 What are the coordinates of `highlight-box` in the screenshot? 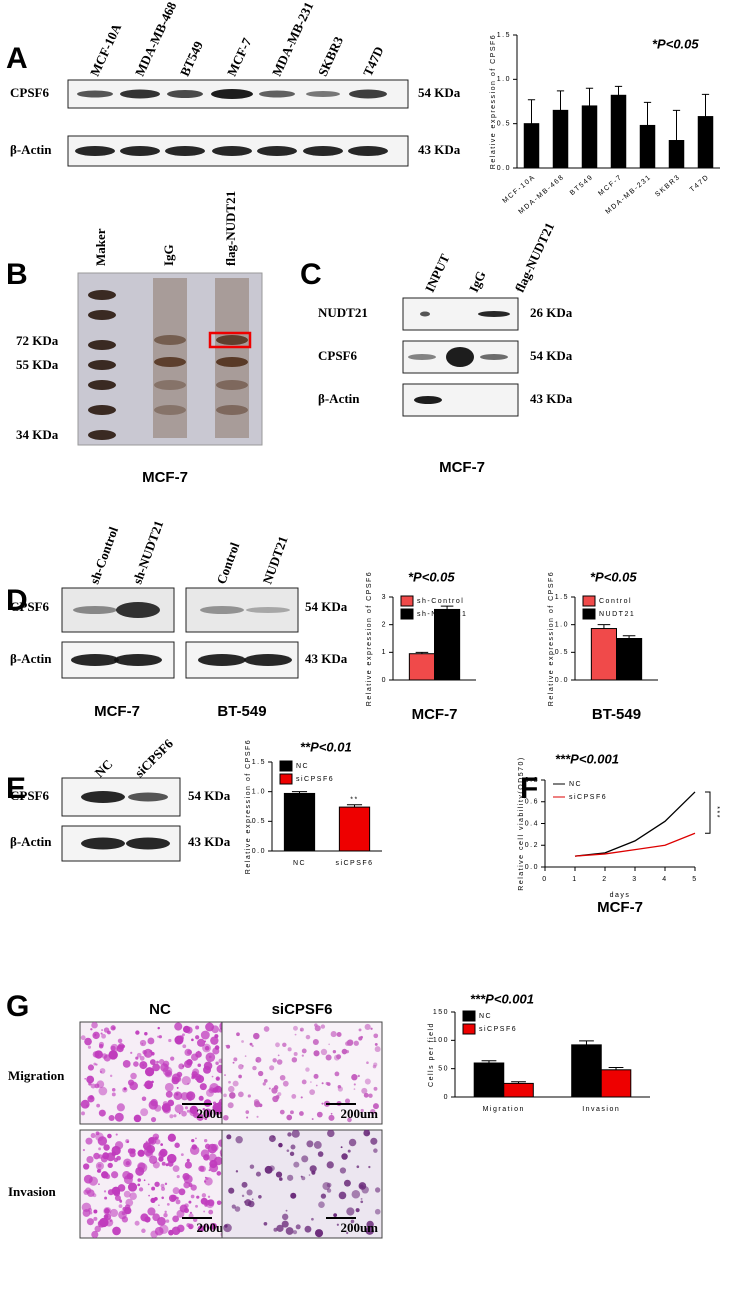 It's located at (230, 340).